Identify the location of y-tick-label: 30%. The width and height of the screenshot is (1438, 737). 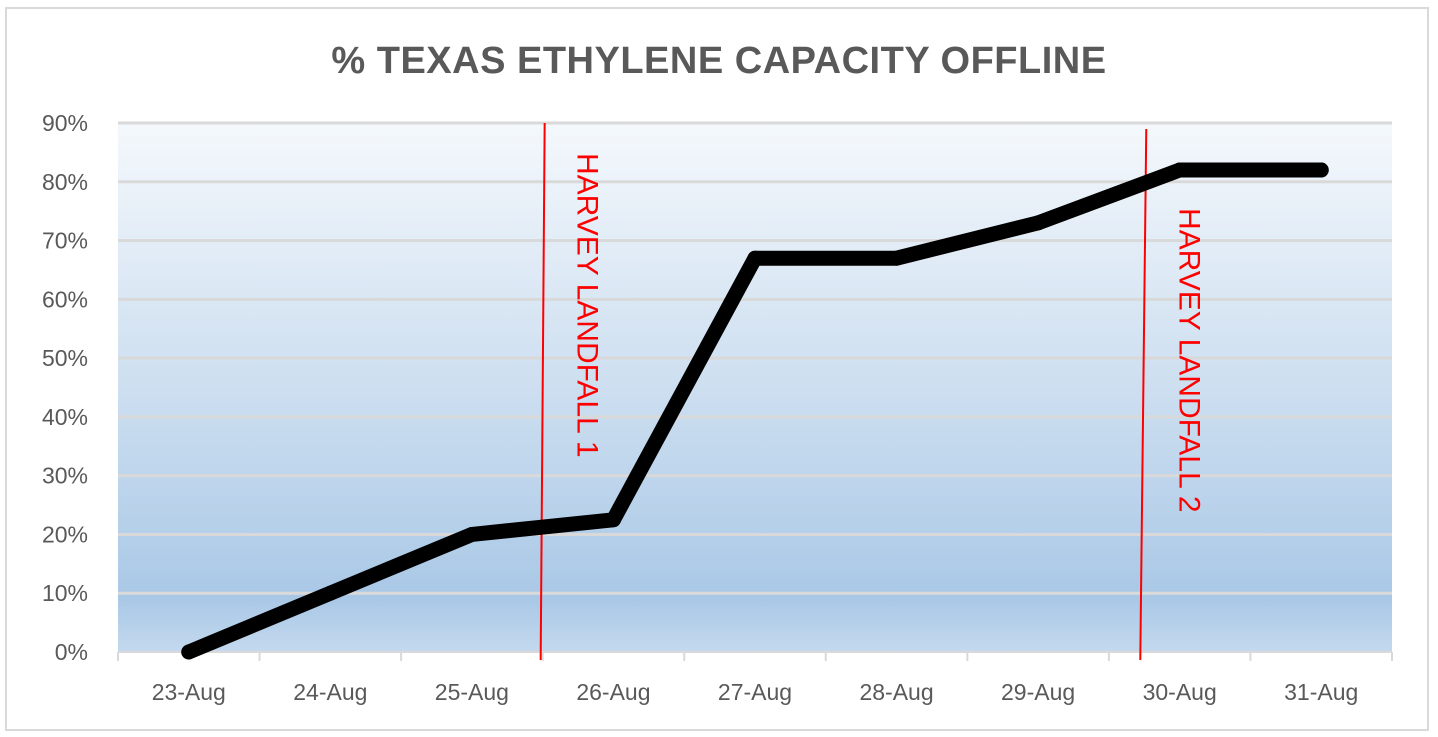
(65, 476).